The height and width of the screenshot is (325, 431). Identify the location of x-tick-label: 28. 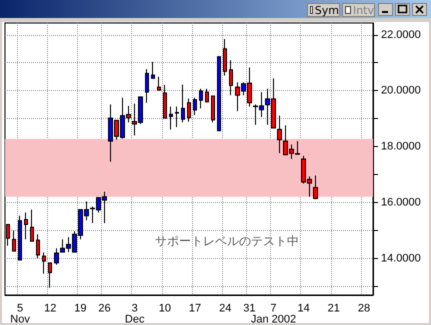
(364, 308).